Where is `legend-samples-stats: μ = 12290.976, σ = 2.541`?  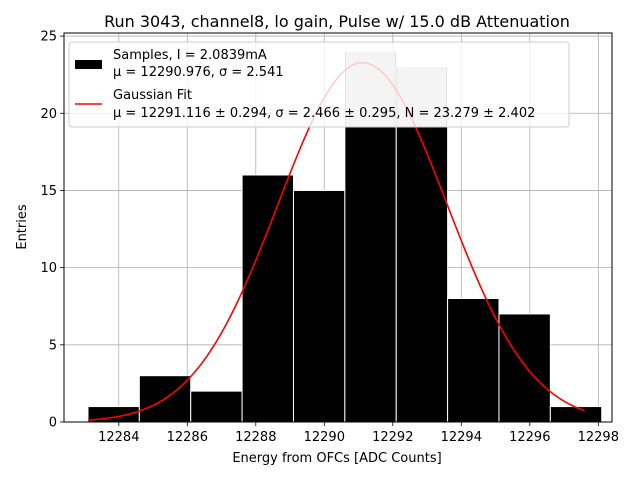 legend-samples-stats: μ = 12290.976, σ = 2.541 is located at coordinates (198, 72).